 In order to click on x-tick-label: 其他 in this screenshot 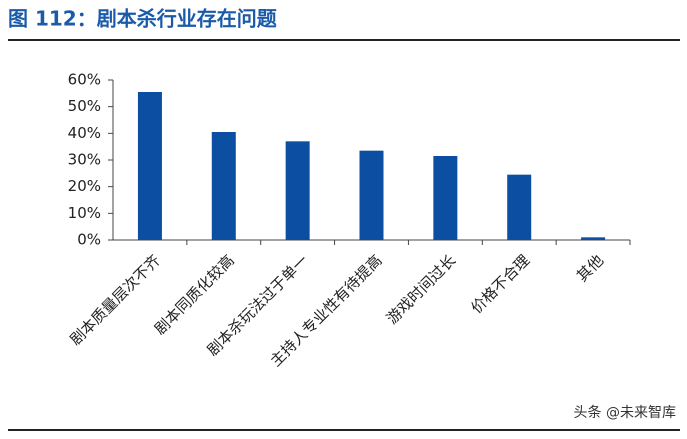, I will do `click(590, 268)`.